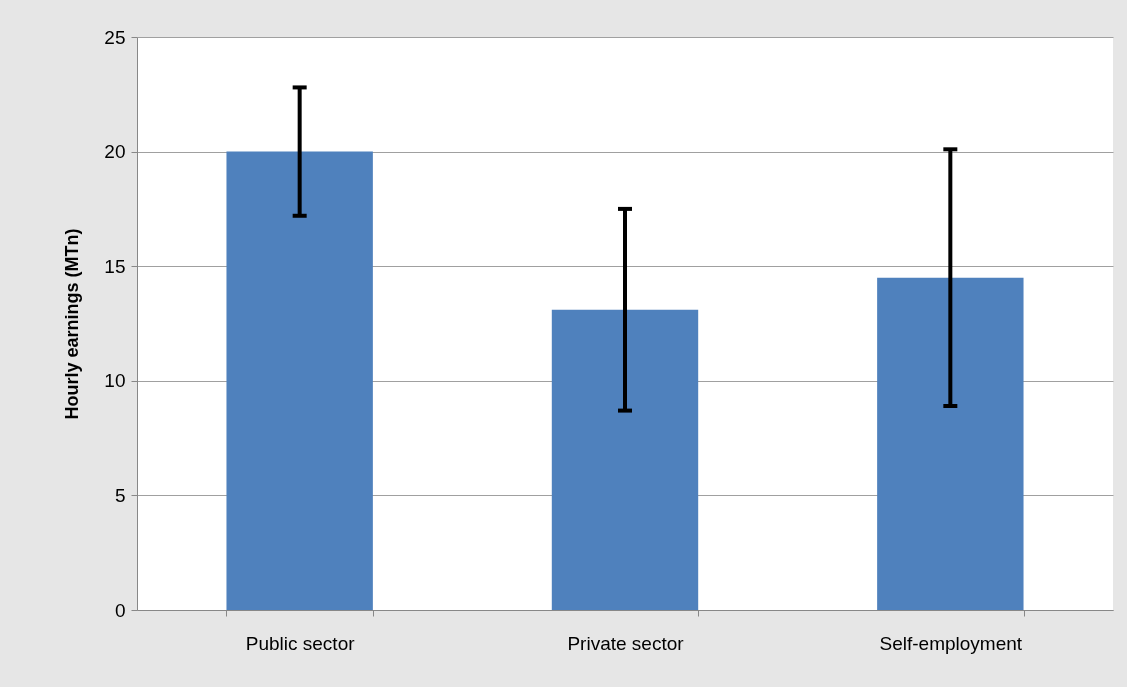  Describe the element at coordinates (120, 495) in the screenshot. I see `y-tick-label: 5` at that location.